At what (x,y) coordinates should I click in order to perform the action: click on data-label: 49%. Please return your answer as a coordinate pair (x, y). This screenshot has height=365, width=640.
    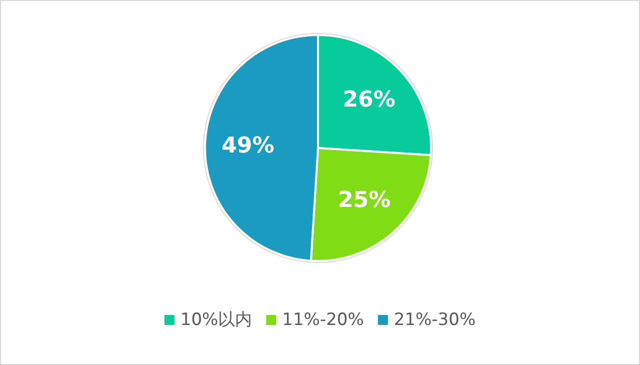
    Looking at the image, I should click on (248, 145).